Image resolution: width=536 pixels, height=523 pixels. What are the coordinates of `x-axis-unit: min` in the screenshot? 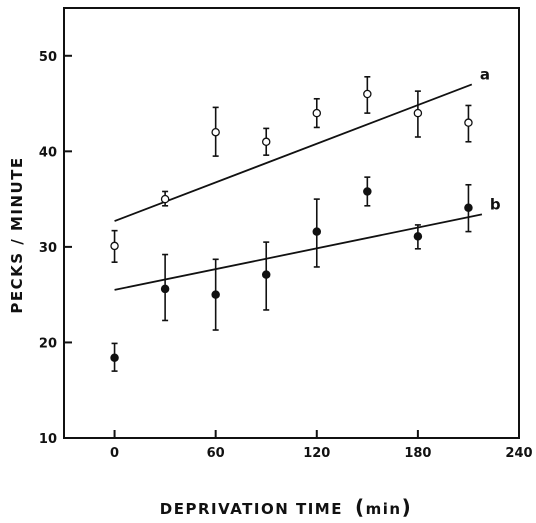 It's located at (384, 509).